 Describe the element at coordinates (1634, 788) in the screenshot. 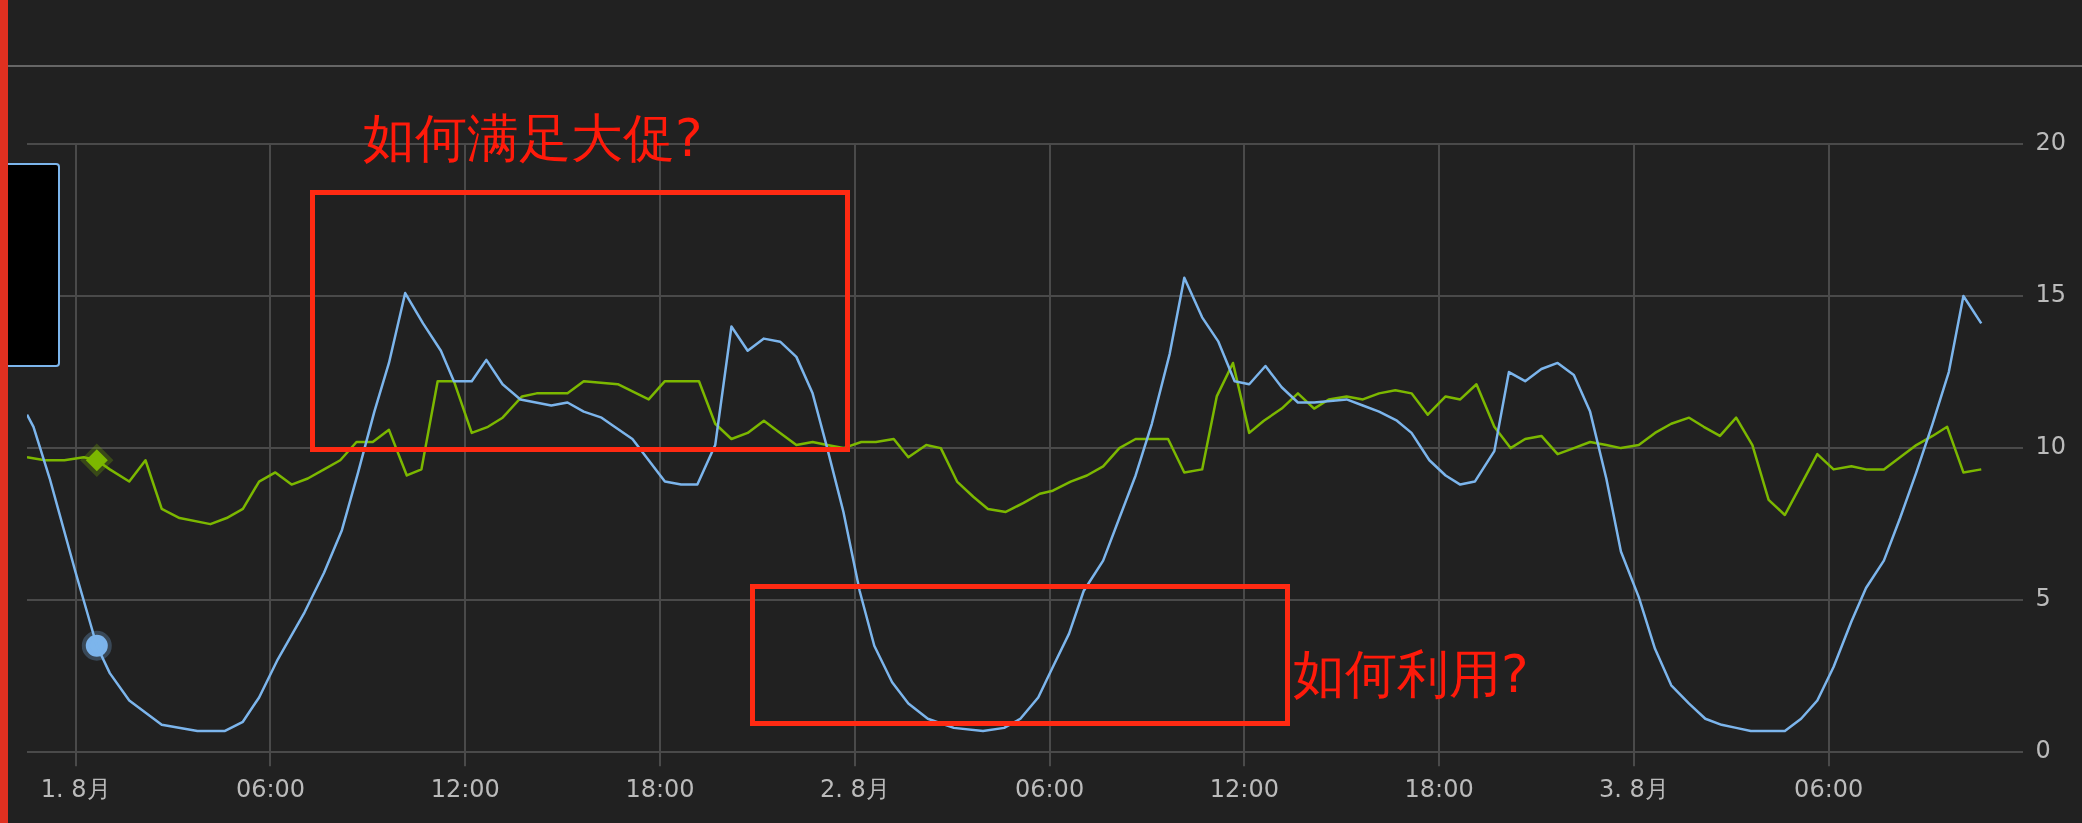

I see `x-tick-label: 3. 8月` at that location.